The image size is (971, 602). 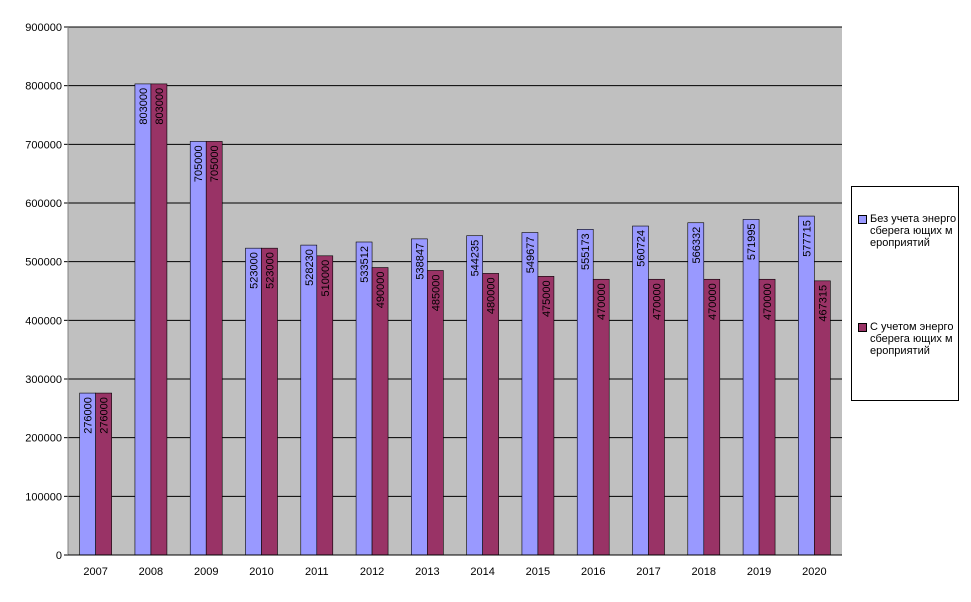 I want to click on x-tick-label: 2013, so click(x=427, y=572).